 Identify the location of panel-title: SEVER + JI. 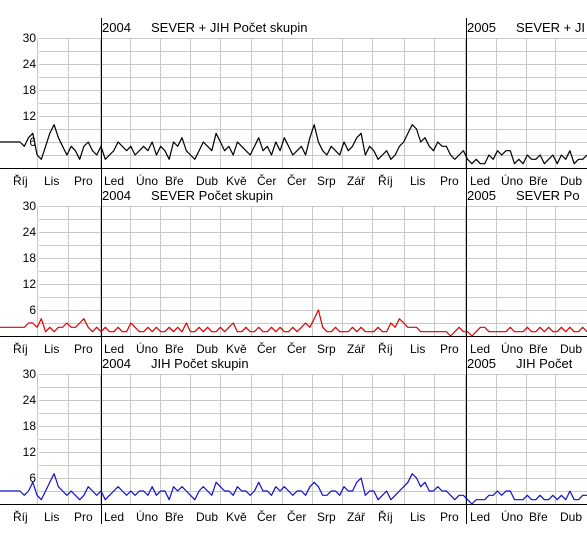
(550, 27).